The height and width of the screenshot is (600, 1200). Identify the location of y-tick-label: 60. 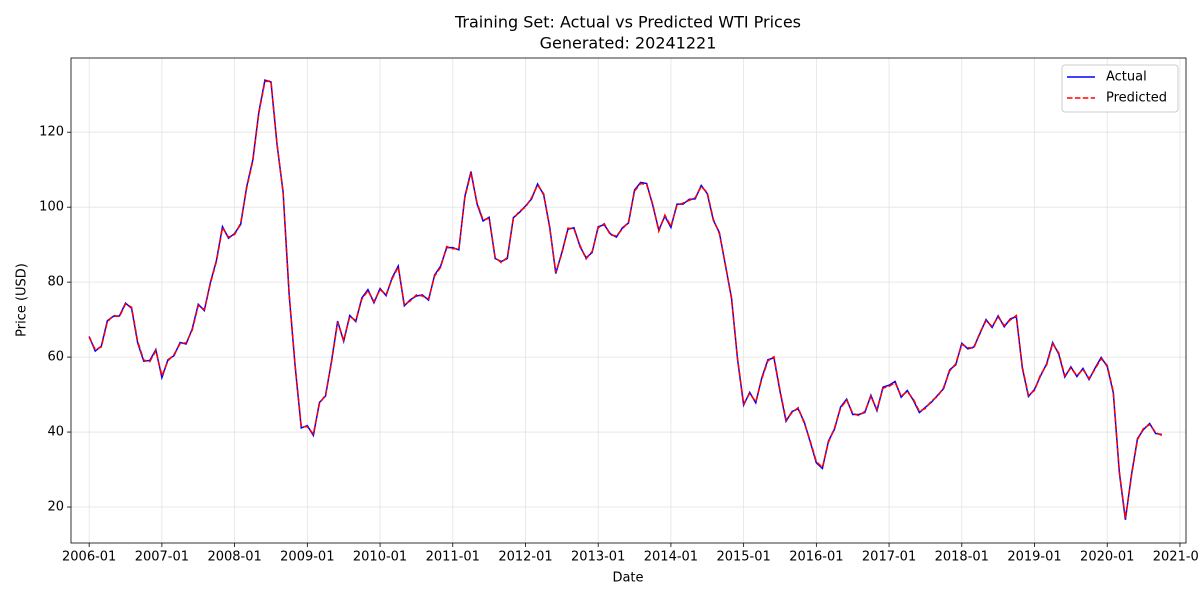
(55, 357).